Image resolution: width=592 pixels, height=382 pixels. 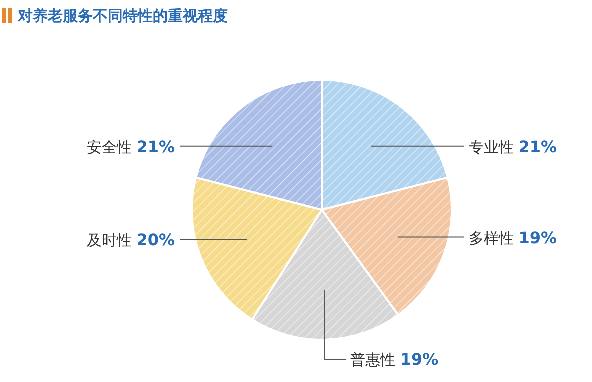 What do you see at coordinates (494, 238) in the screenshot?
I see `slice-label: 多样性` at bounding box center [494, 238].